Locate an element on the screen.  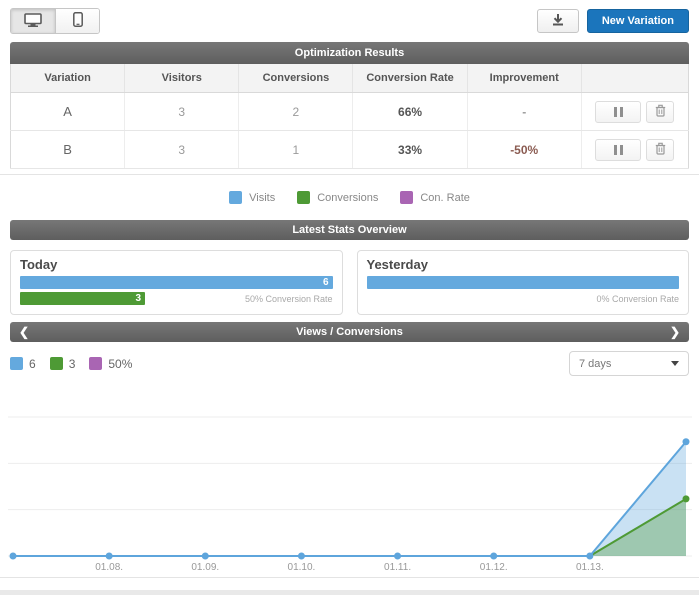
latest-stats-header: Latest Stats Overview is located at coordinates (349, 230).